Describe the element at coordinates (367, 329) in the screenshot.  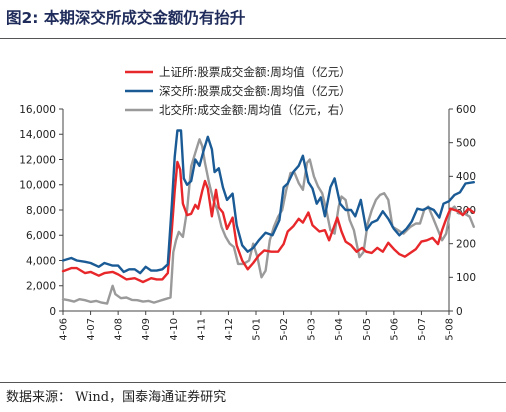
I see `x-tick-label: 2025-05` at that location.